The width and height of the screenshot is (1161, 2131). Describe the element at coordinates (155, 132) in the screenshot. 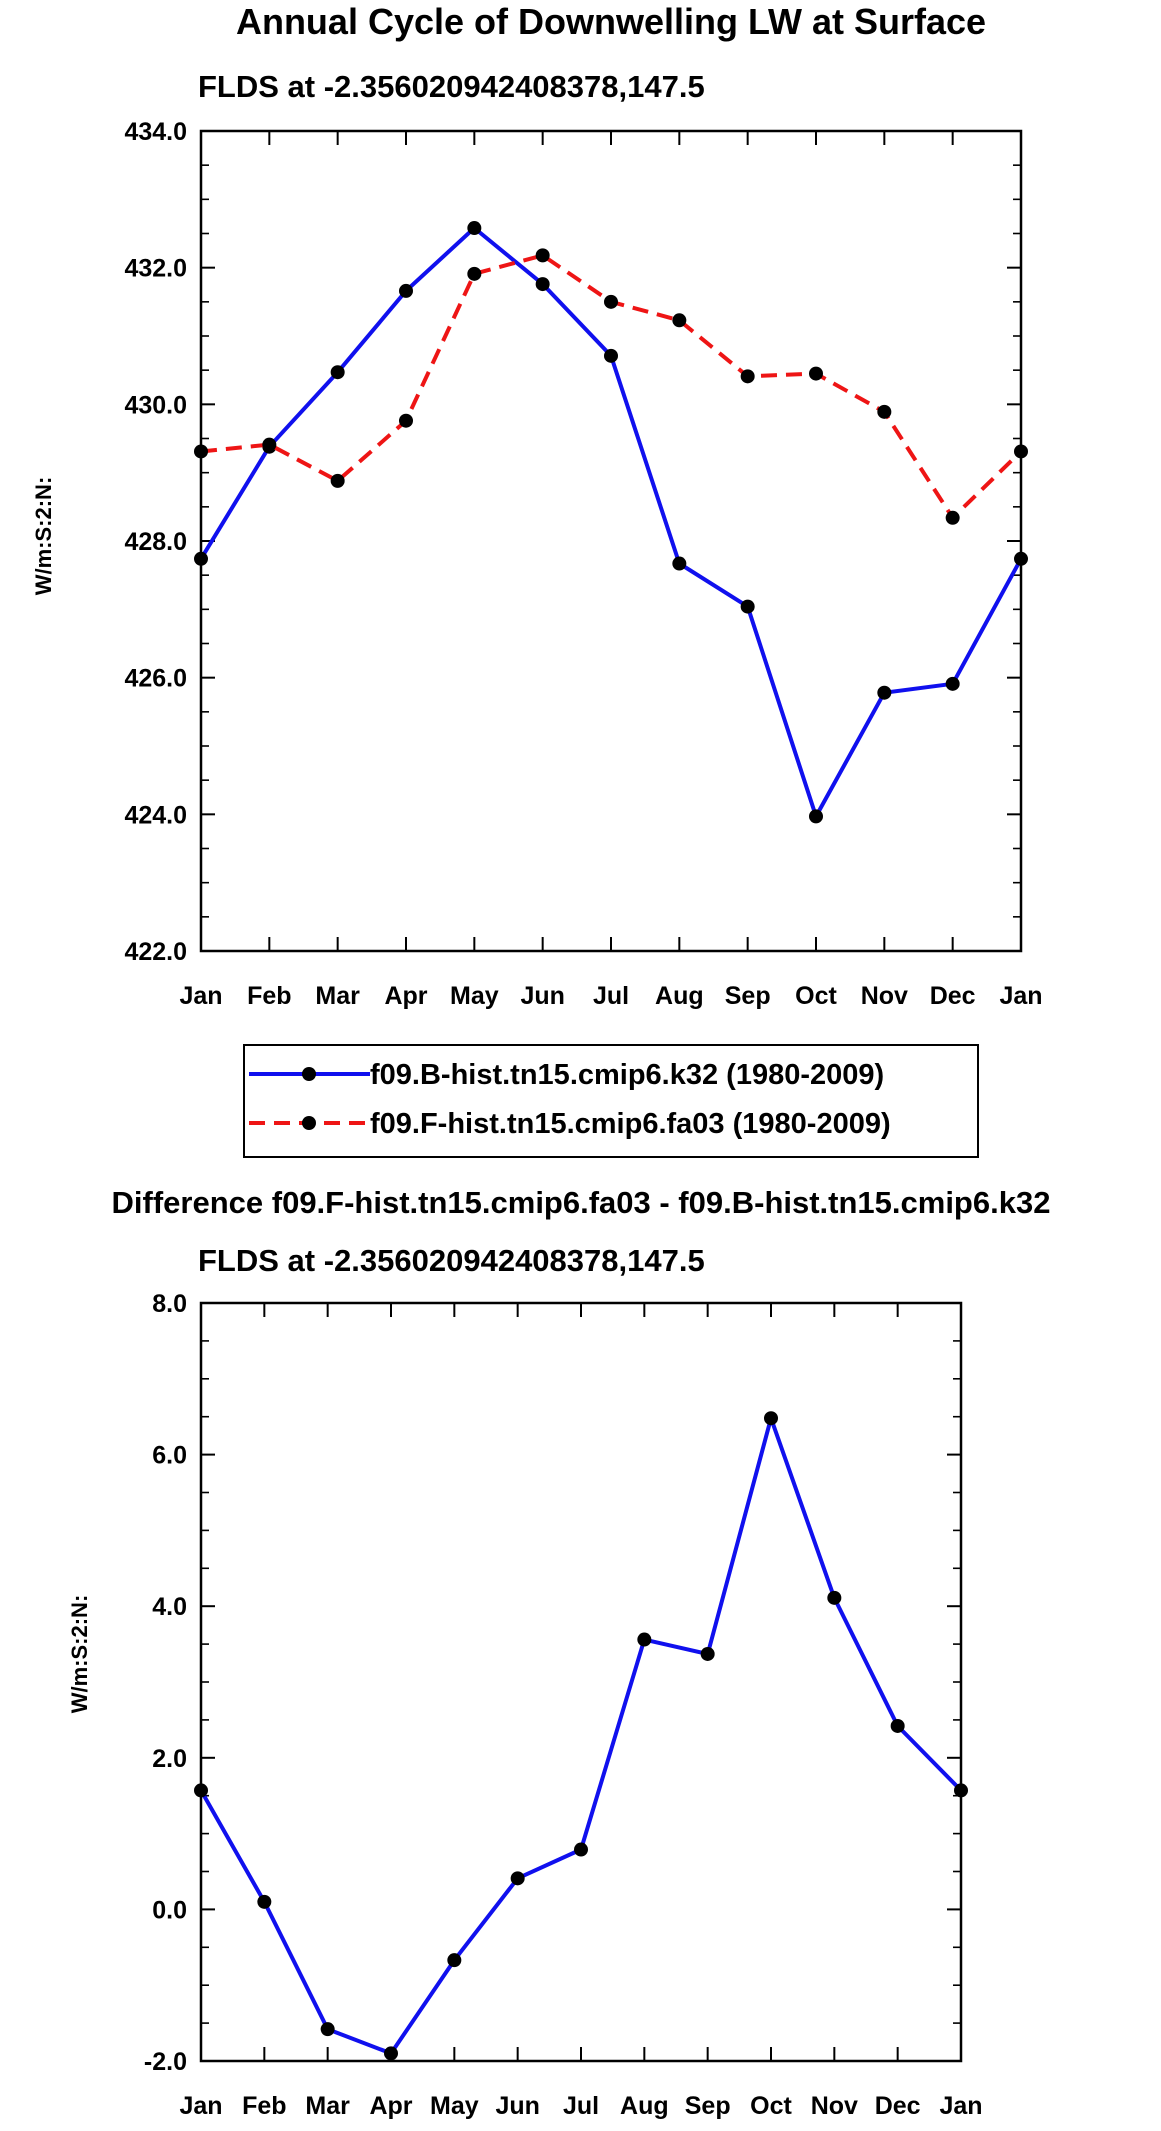

I see `top-chart-ytick-label: 434.0` at that location.